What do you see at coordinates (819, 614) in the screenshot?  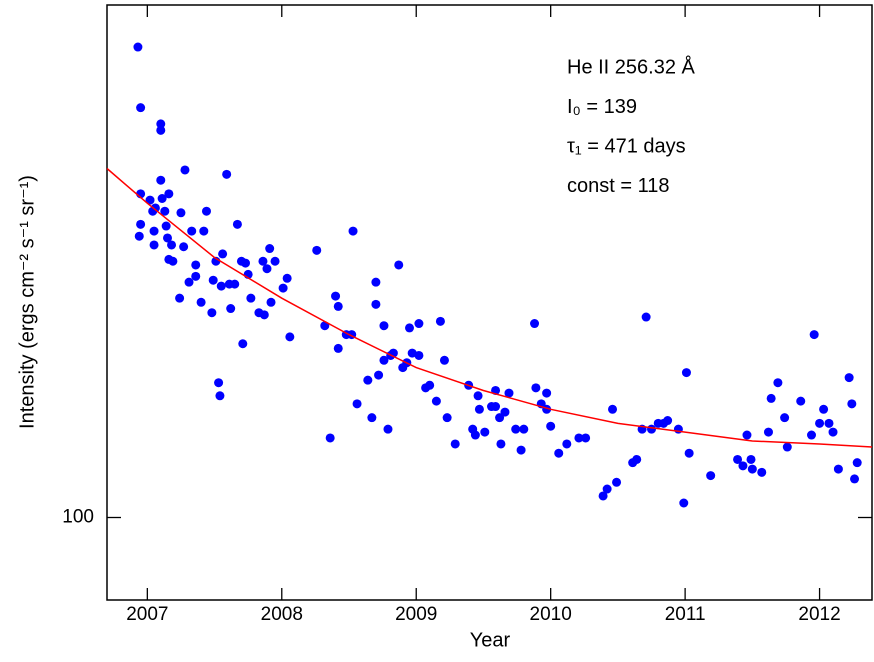 I see `x-tick-label: 2012` at bounding box center [819, 614].